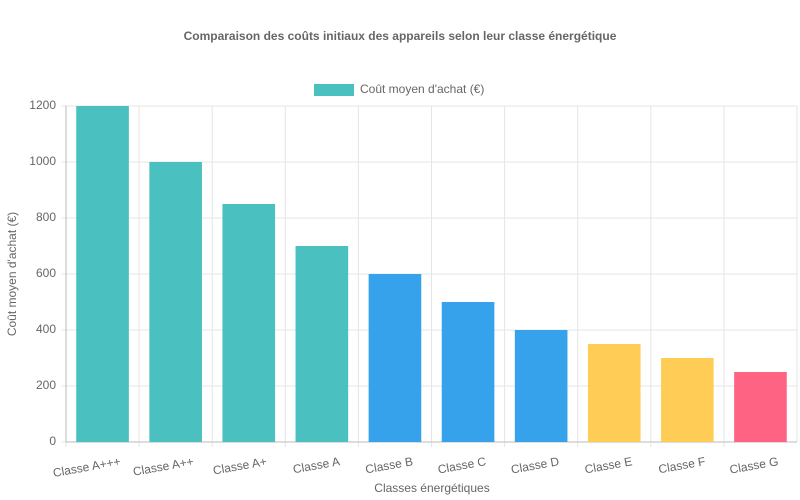  Describe the element at coordinates (46, 329) in the screenshot. I see `y-tick-label: 400` at that location.